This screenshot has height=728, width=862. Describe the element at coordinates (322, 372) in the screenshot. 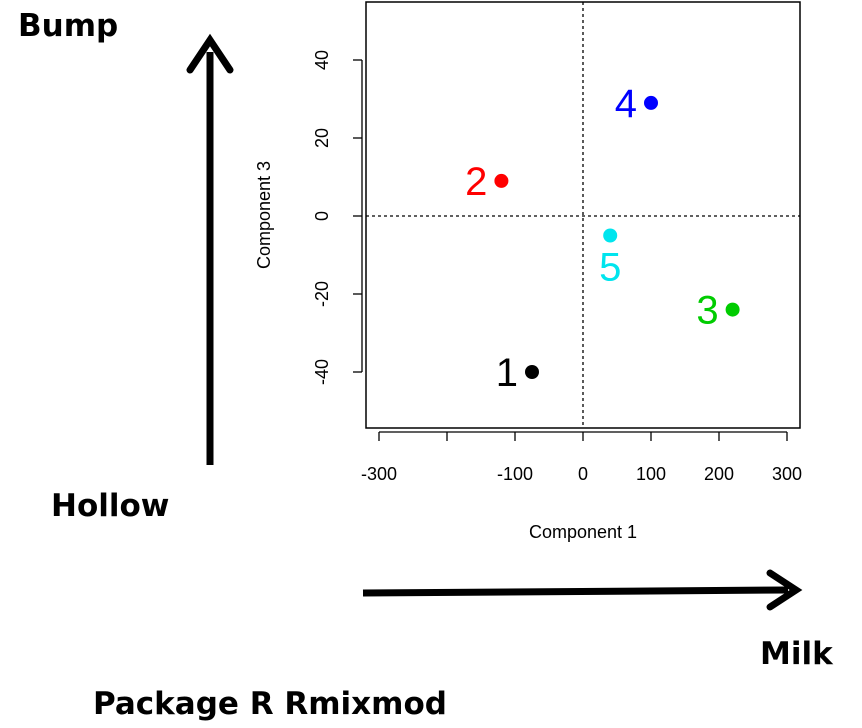

I see `y-tick-label: -40` at that location.